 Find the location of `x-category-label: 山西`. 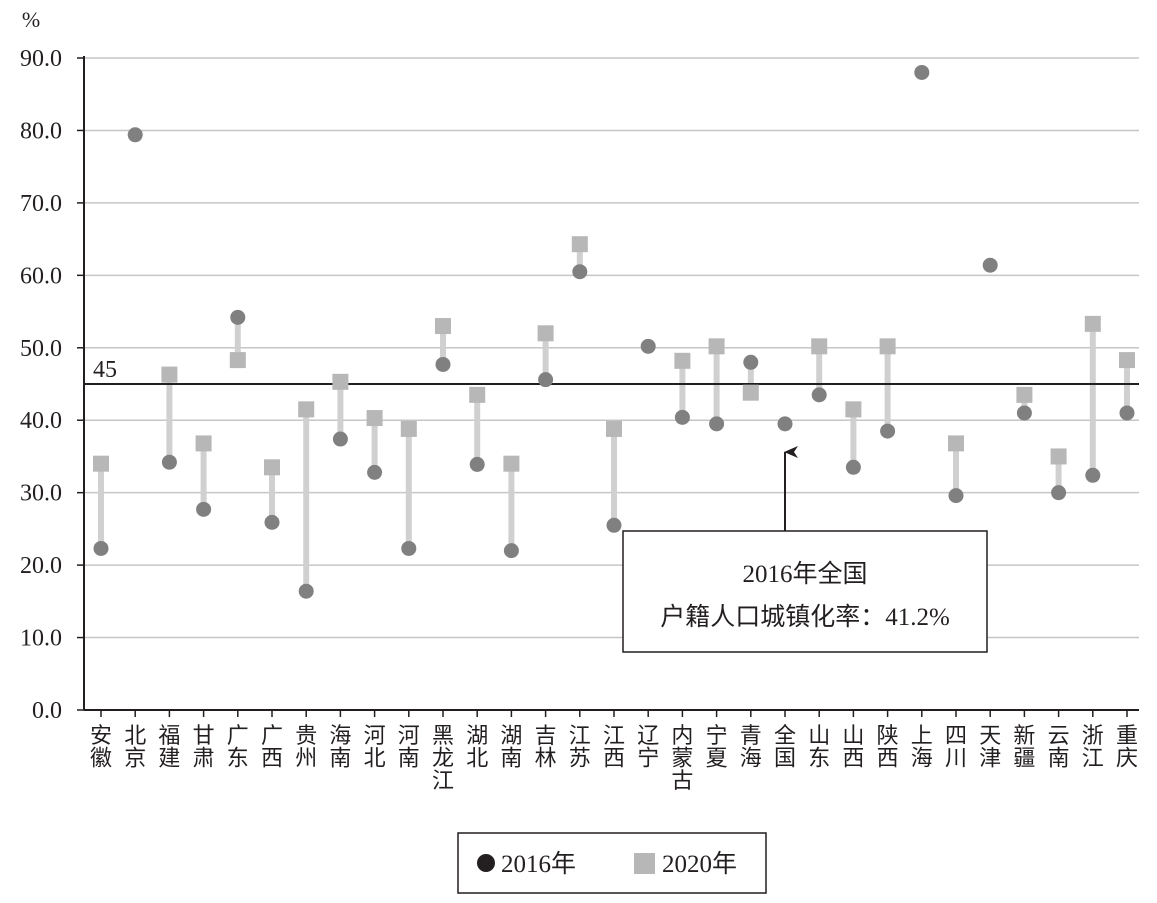

x-category-label: 山西 is located at coordinates (853, 748).